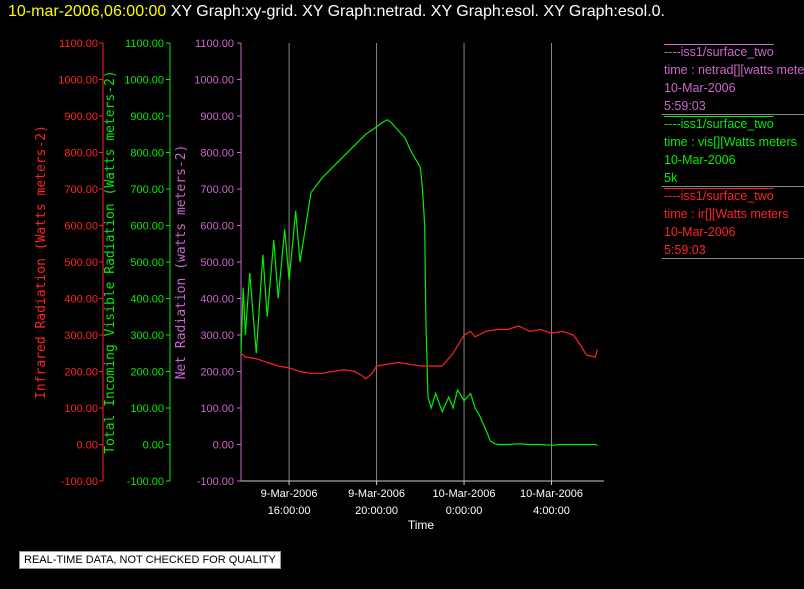 Image resolution: width=804 pixels, height=589 pixels. What do you see at coordinates (730, 142) in the screenshot?
I see `legend-line: time : vis[][Watts meters` at bounding box center [730, 142].